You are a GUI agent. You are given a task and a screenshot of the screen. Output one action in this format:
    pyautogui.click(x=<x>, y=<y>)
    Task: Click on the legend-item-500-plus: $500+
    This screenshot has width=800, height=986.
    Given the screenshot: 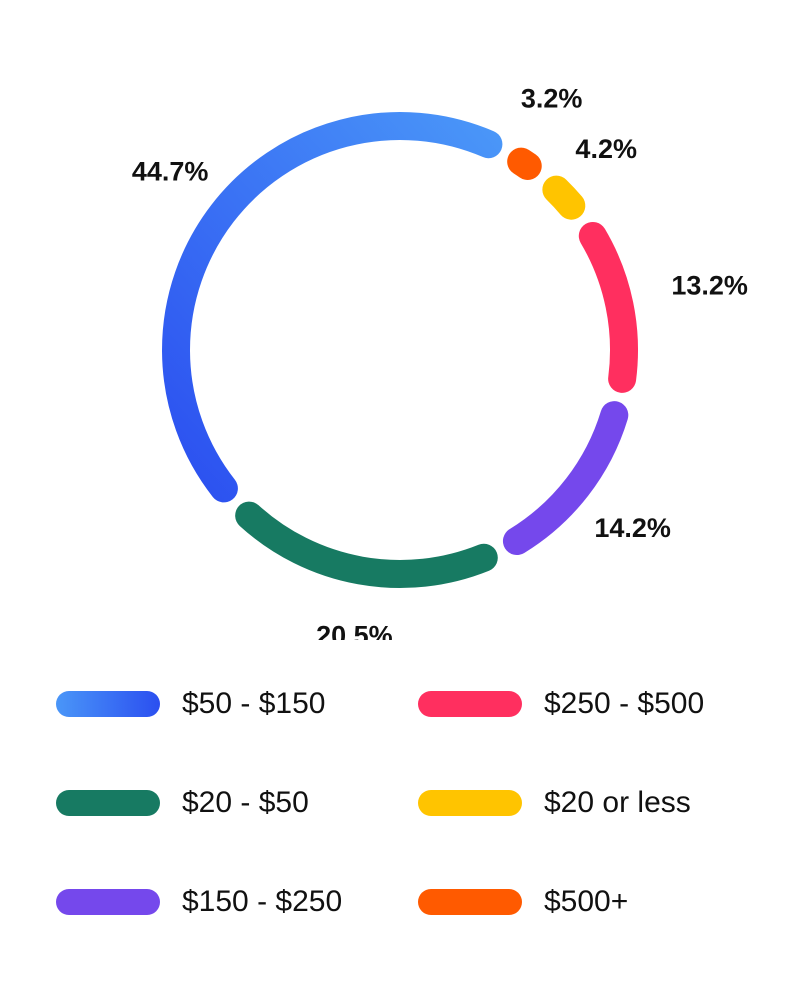 What is the action you would take?
    pyautogui.click(x=597, y=902)
    